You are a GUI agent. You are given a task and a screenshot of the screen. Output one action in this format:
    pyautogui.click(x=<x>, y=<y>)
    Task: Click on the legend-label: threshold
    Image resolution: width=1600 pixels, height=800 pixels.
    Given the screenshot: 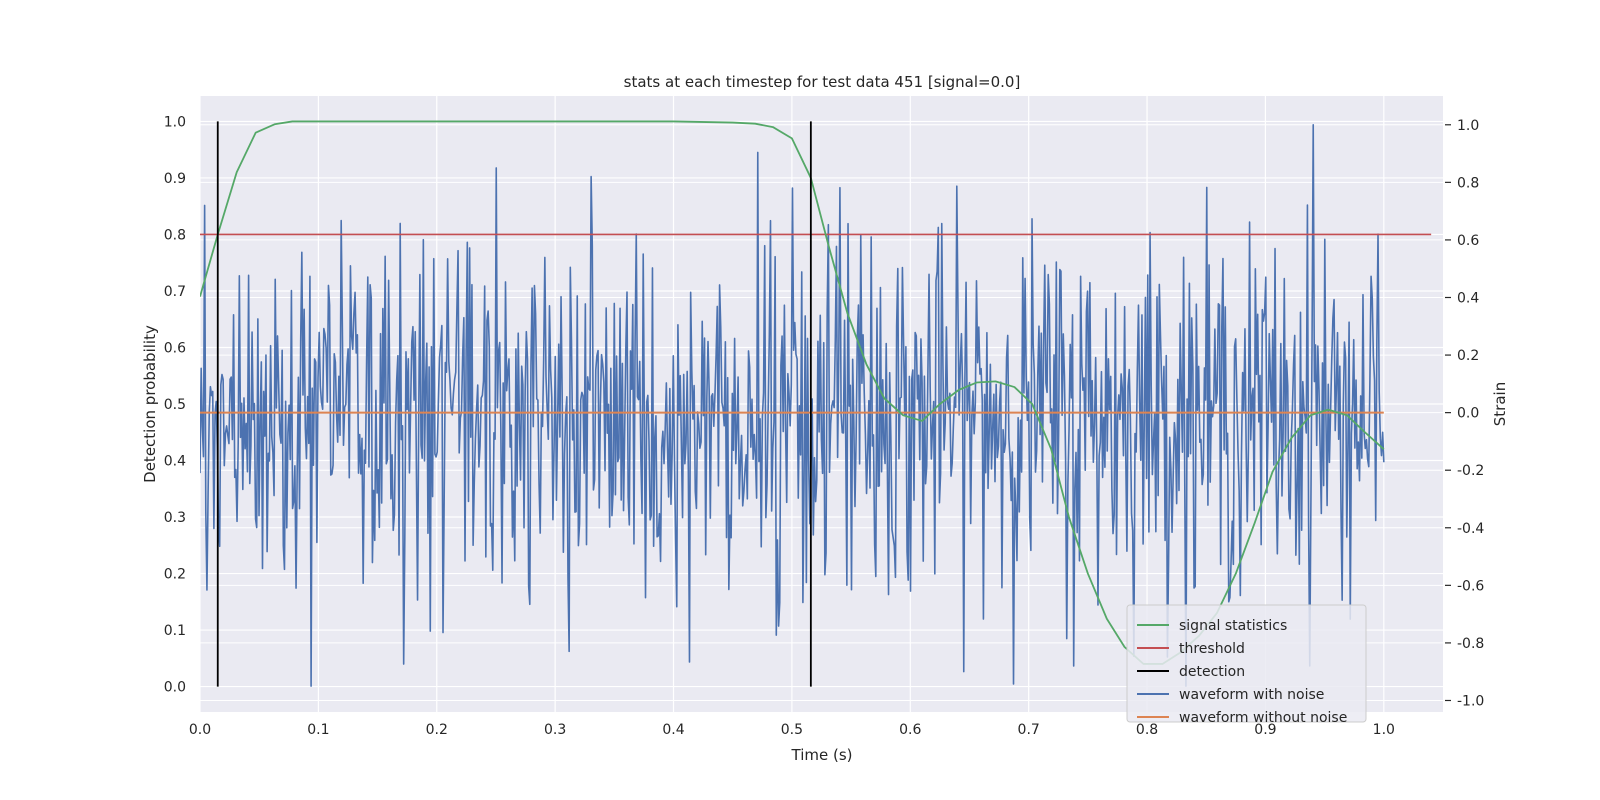 What is the action you would take?
    pyautogui.click(x=1212, y=649)
    